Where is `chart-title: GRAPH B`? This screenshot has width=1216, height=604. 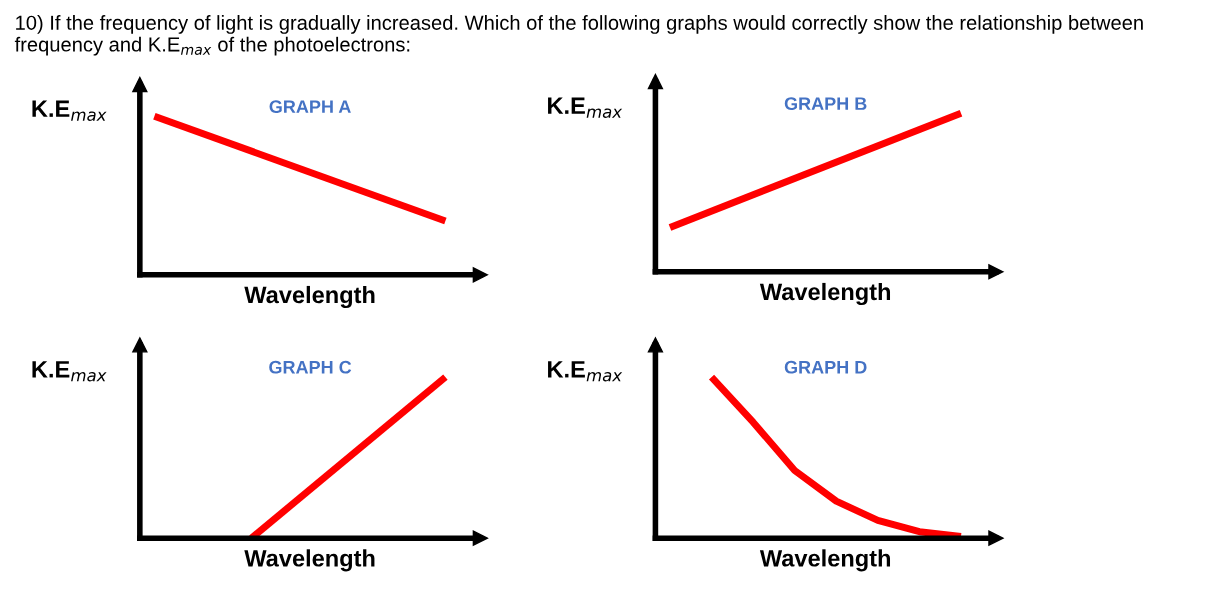
chart-title: GRAPH B is located at coordinates (825, 104).